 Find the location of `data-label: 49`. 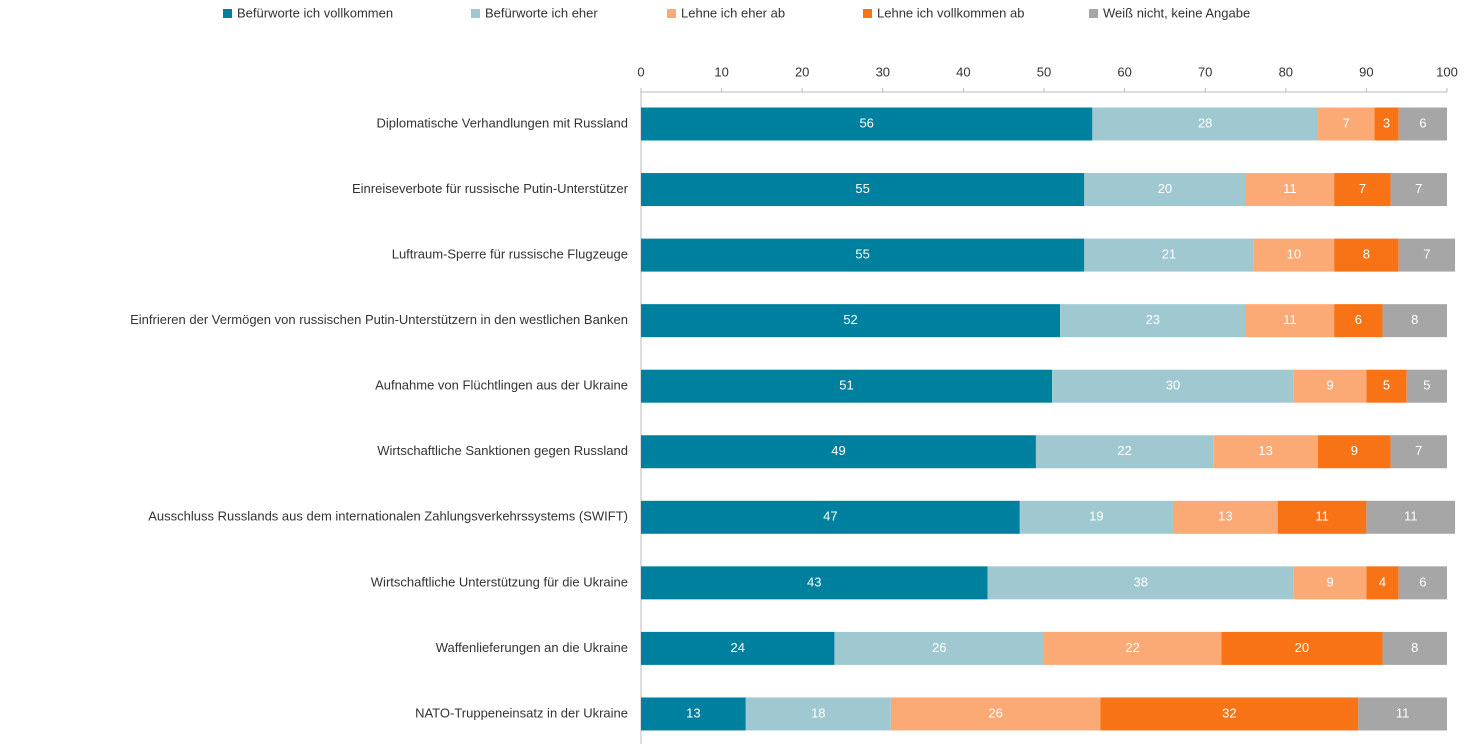

data-label: 49 is located at coordinates (838, 450).